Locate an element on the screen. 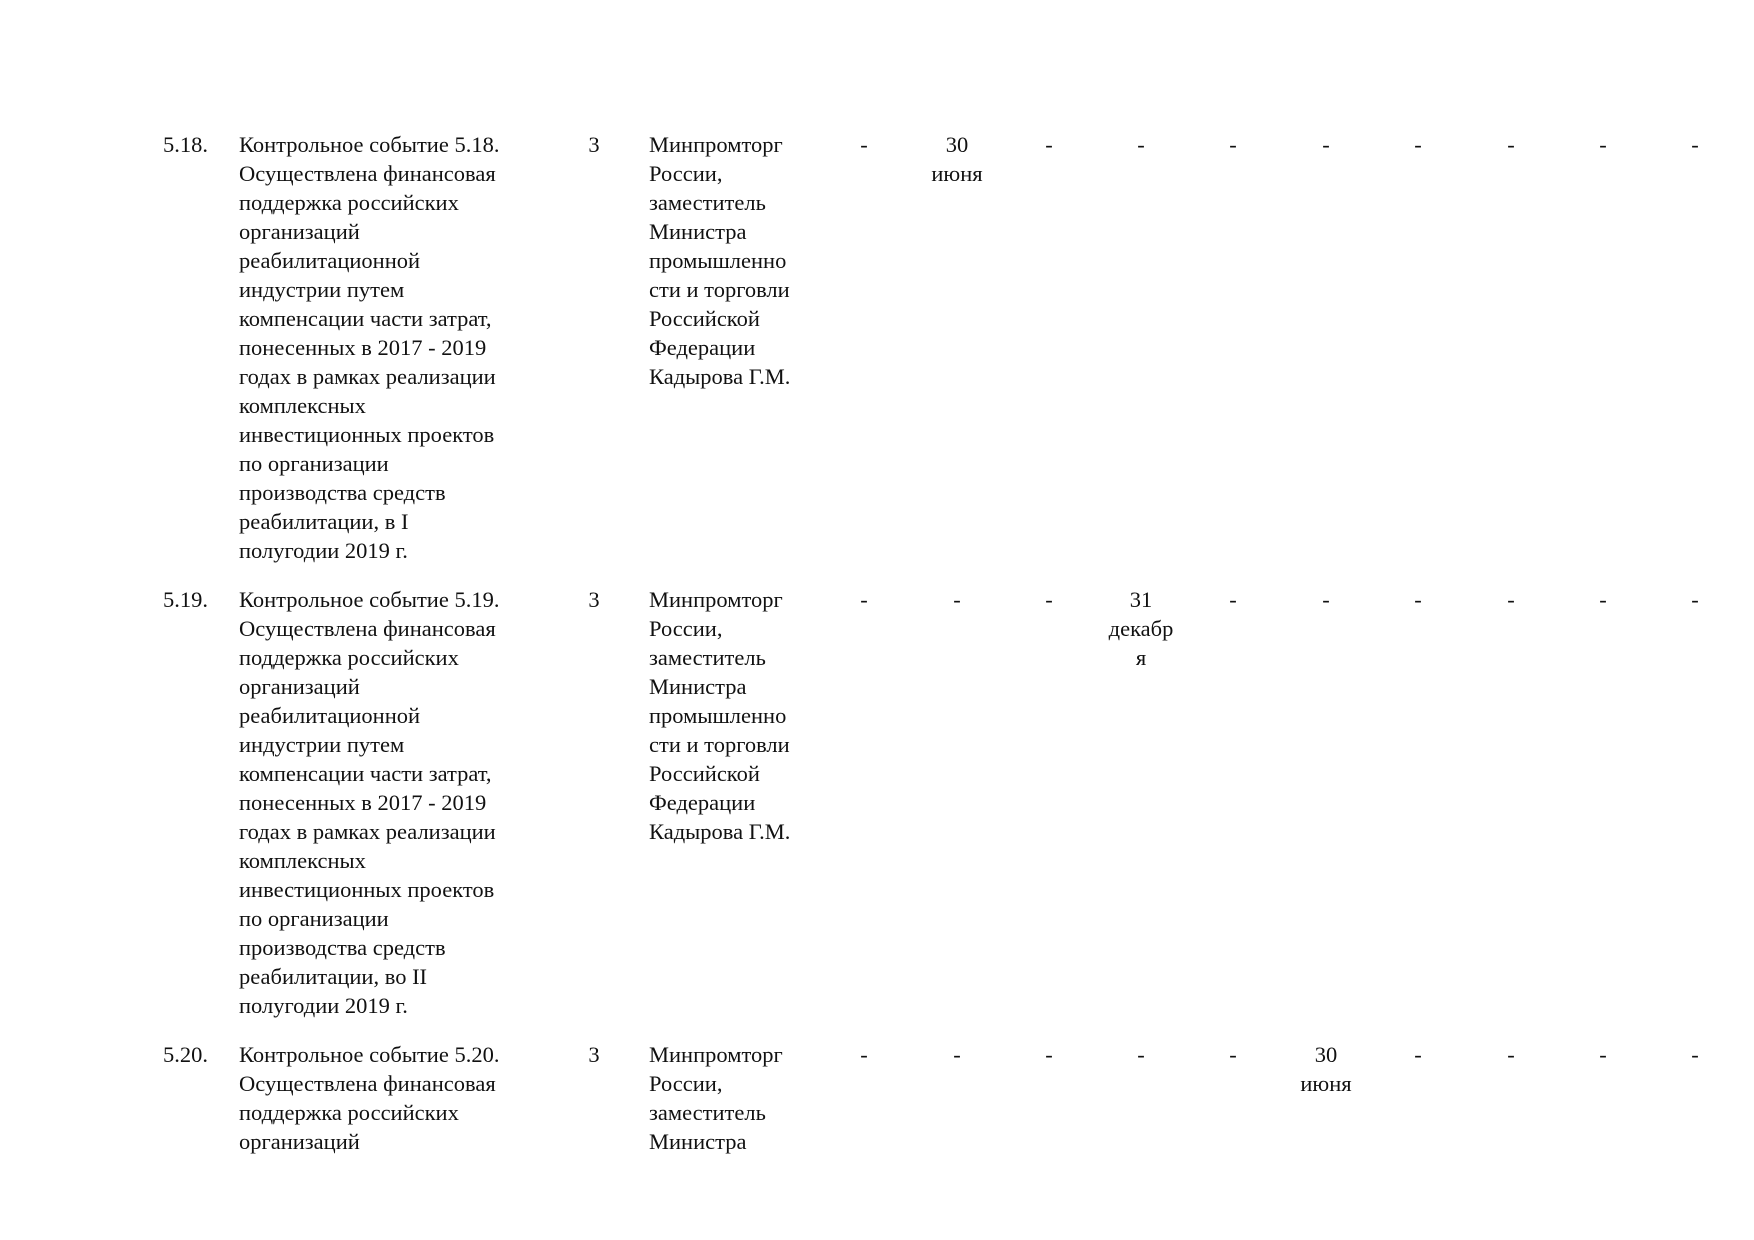  row-number: 5.20. is located at coordinates (185, 1054).